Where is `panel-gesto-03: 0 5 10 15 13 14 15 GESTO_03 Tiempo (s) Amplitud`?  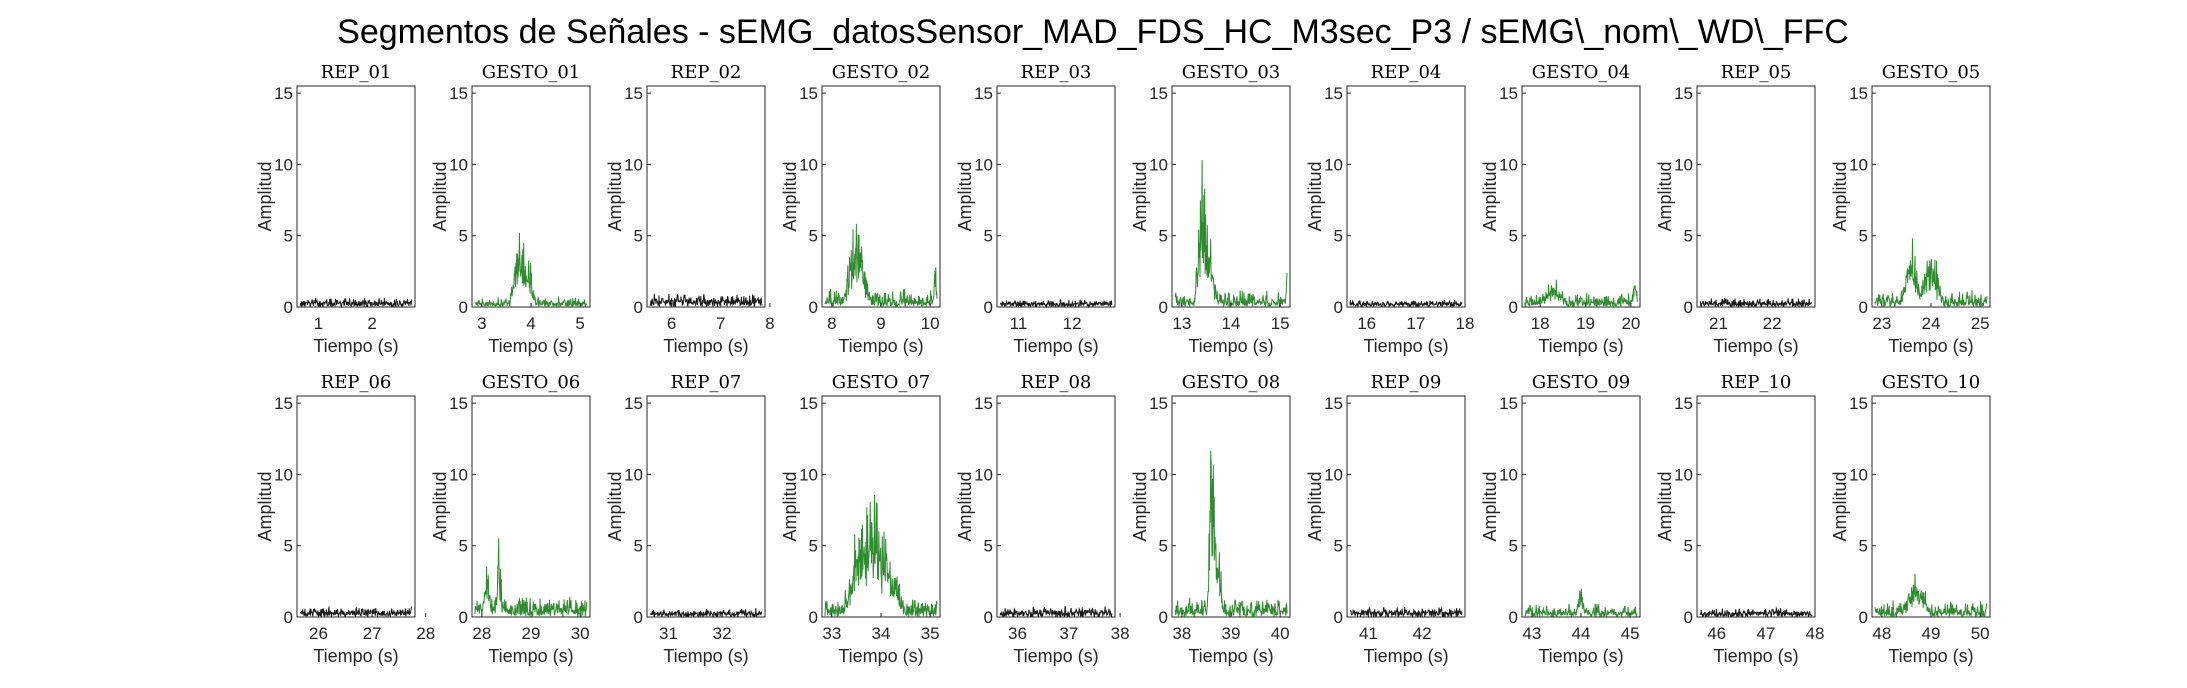
panel-gesto-03: 0 5 10 15 13 14 15 GESTO_03 Tiempo (s) Amplitud is located at coordinates (1210, 209).